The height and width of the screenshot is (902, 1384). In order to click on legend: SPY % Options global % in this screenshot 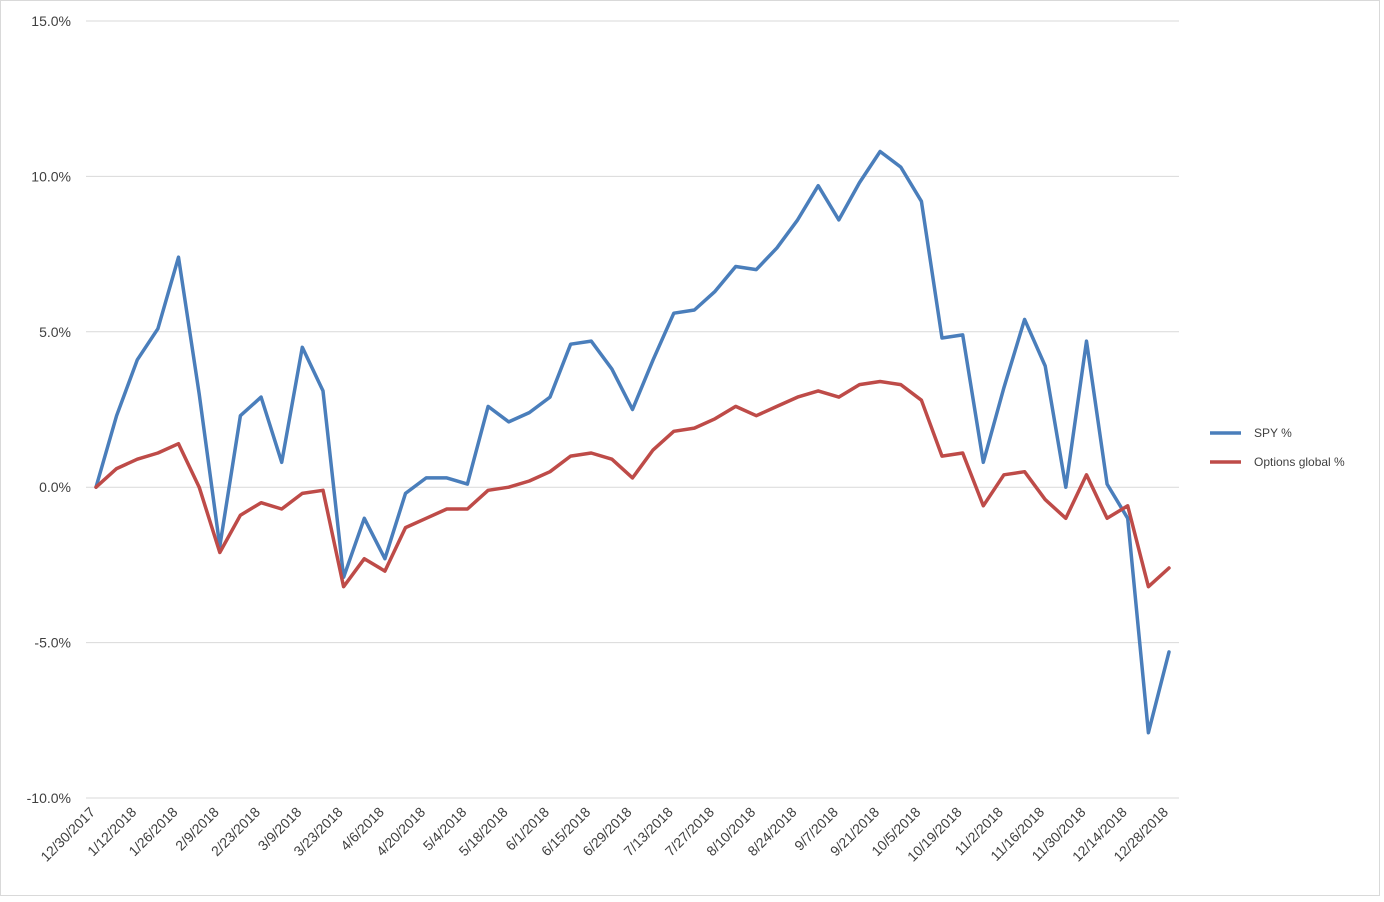, I will do `click(1277, 447)`.